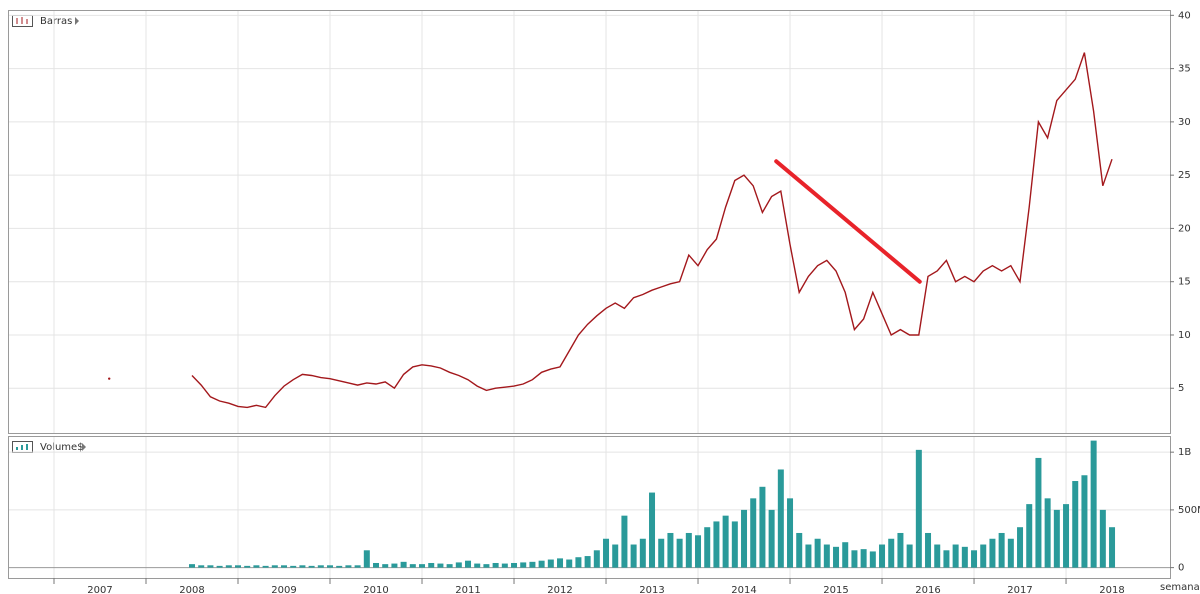  I want to click on price-icon-bars, so click(22, 20).